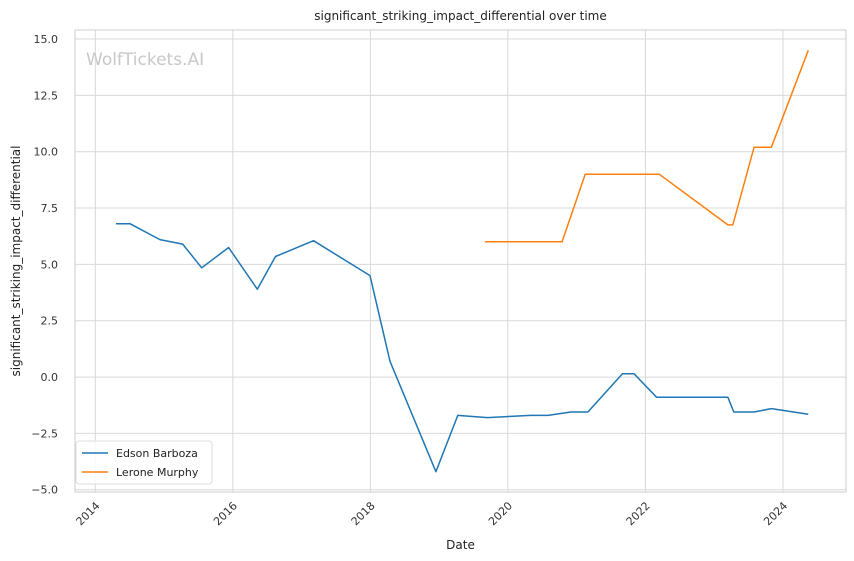  What do you see at coordinates (44, 490) in the screenshot?
I see `y-tick-label: −5.0` at bounding box center [44, 490].